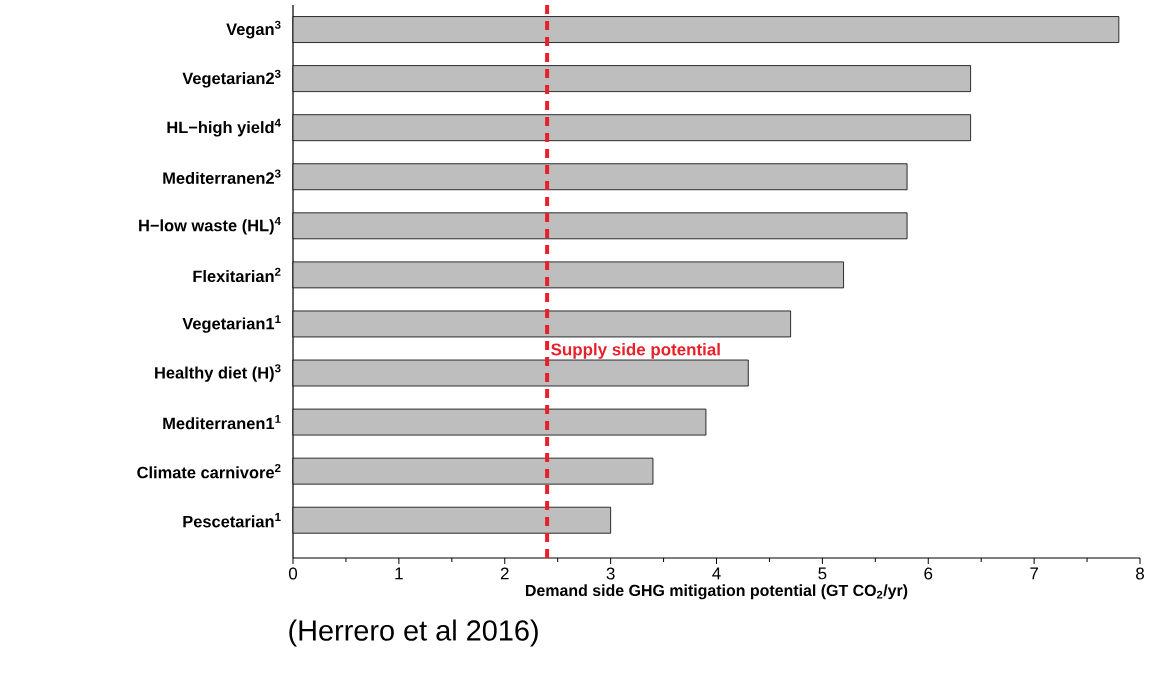  Describe the element at coordinates (253, 29) in the screenshot. I see `y-tick-label: Vegan$^{3}$` at that location.